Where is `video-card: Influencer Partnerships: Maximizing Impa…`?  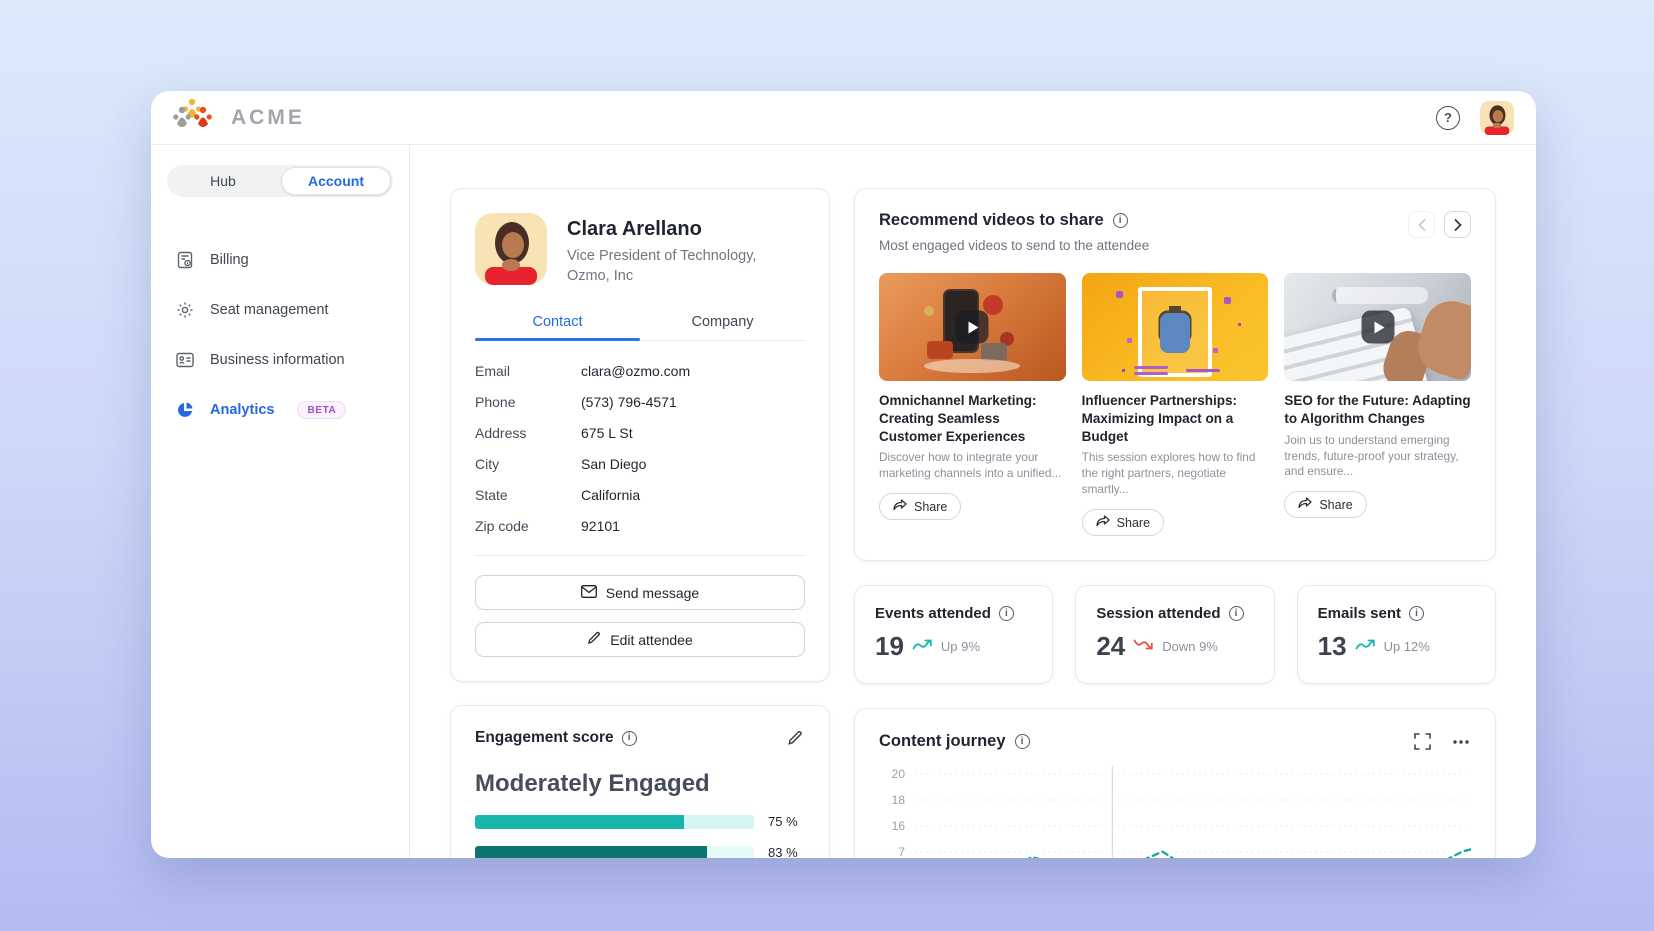
video-card: Influencer Partnerships: Maximizing Impa… is located at coordinates (1175, 405).